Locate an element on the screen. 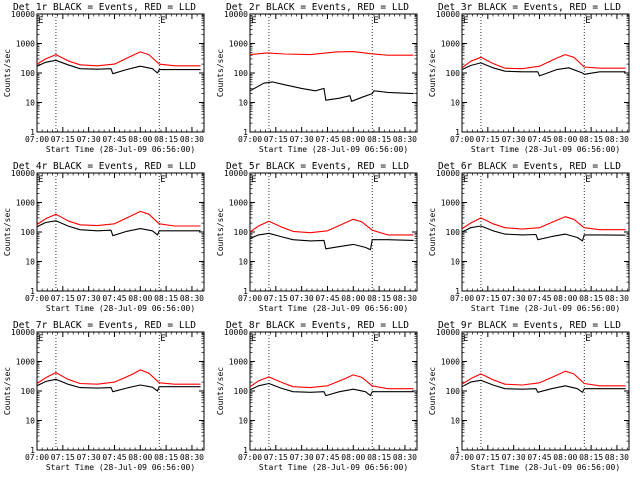 The width and height of the screenshot is (640, 480). chart-title: Det 8r BLACK = Events, RED = LLD is located at coordinates (317, 325).